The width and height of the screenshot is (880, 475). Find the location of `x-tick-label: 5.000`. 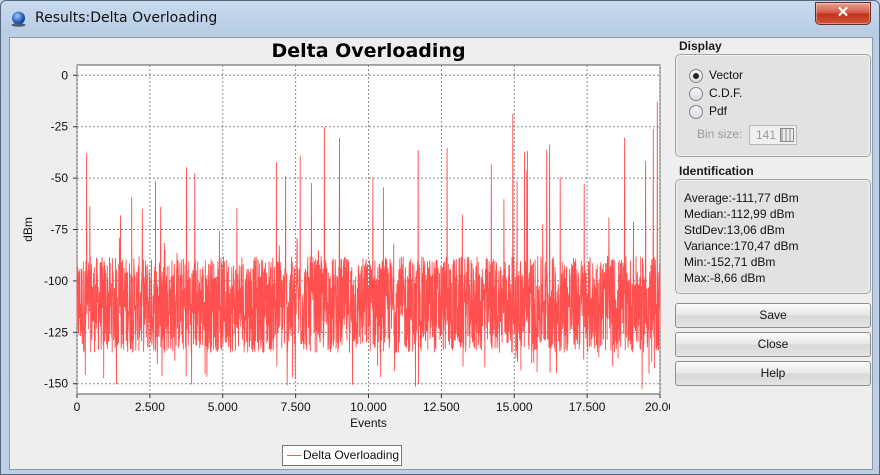

x-tick-label: 5.000 is located at coordinates (223, 407).